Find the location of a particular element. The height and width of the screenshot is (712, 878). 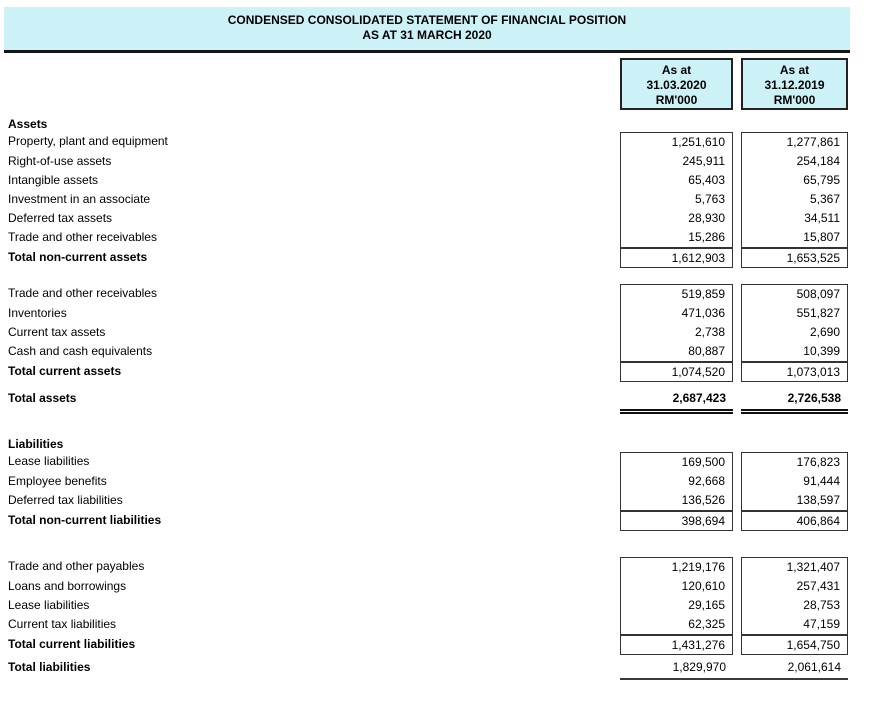

value-2019: 1,073,013 is located at coordinates (794, 372).